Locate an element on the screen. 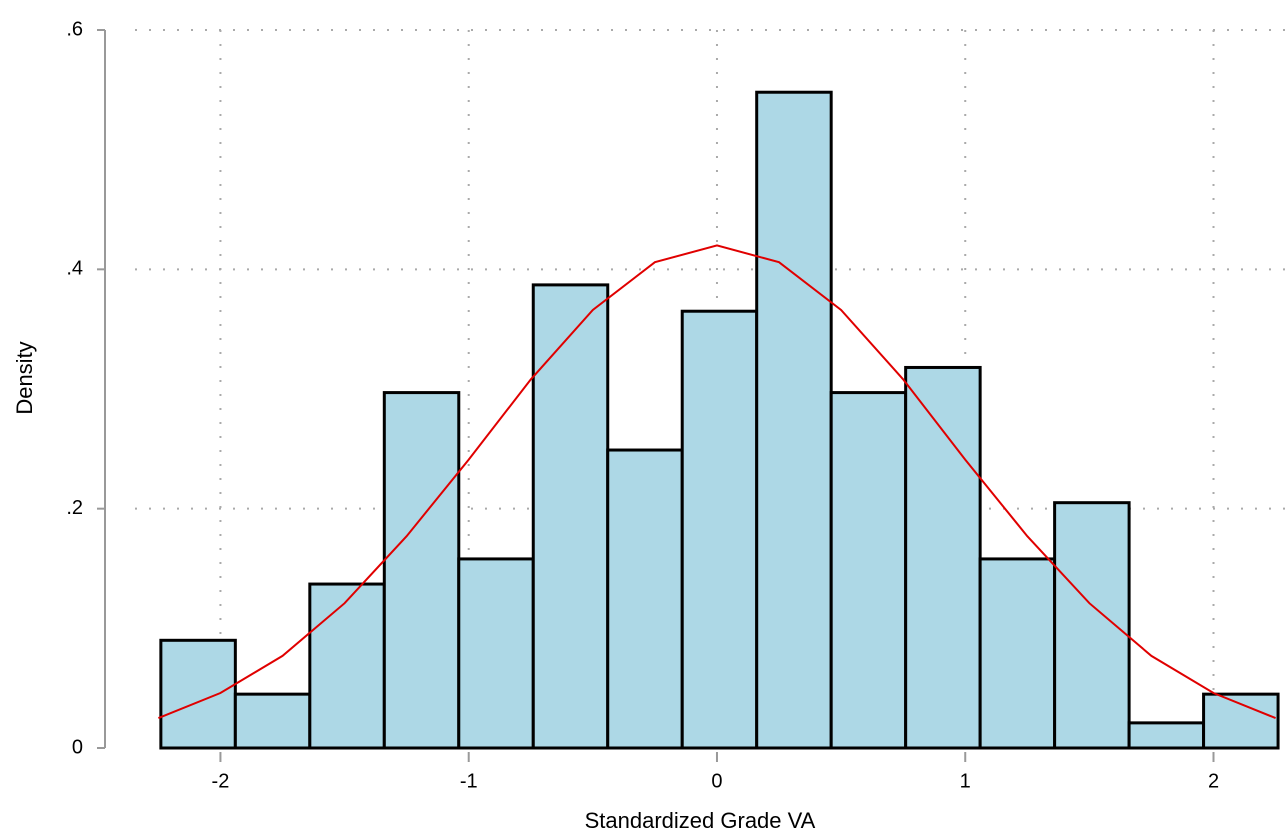 Image resolution: width=1287 pixels, height=835 pixels. x-tick-label: 0 is located at coordinates (716, 781).